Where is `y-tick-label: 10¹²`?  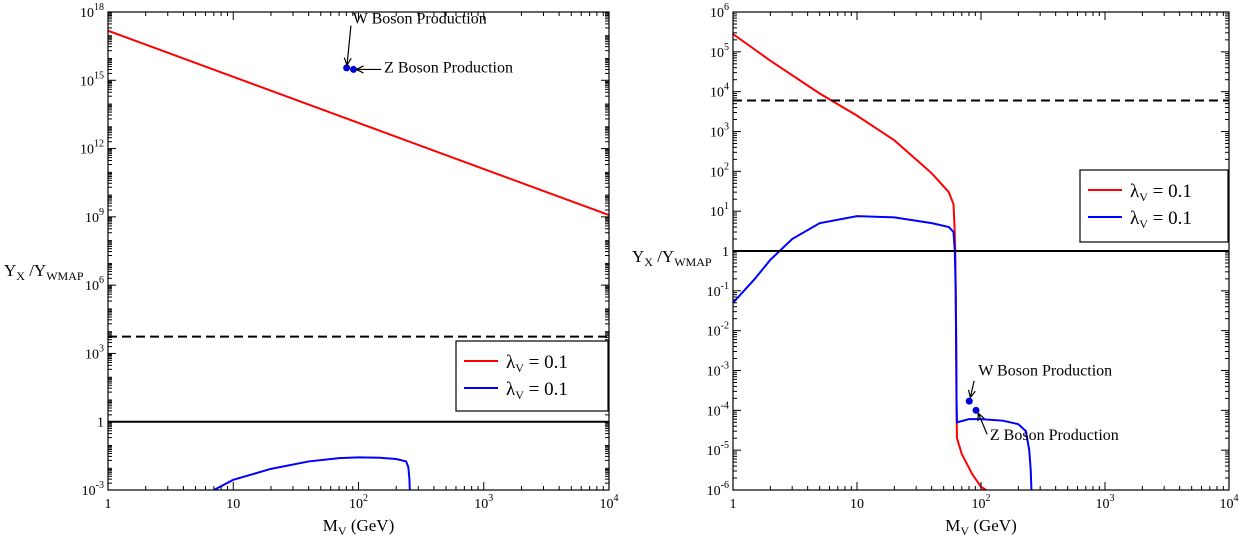
y-tick-label: 10¹² is located at coordinates (92, 148).